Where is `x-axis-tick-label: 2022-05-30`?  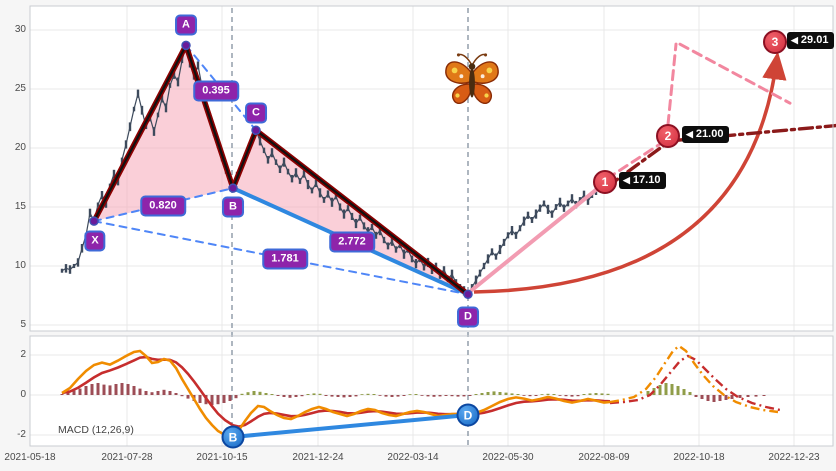 x-axis-tick-label: 2022-05-30 is located at coordinates (508, 457).